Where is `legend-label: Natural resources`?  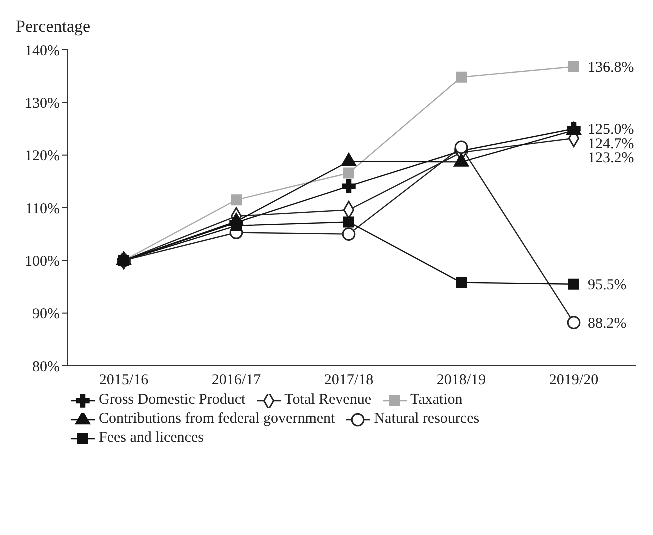
legend-label: Natural resources is located at coordinates (426, 419).